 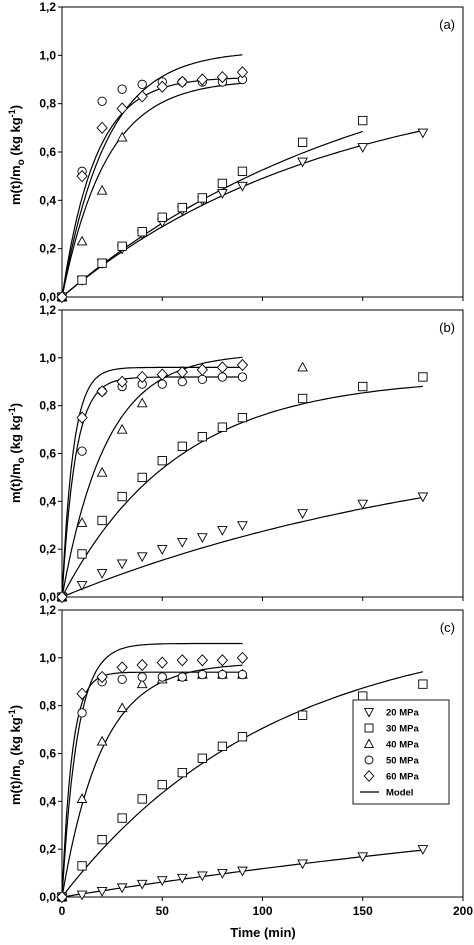 I want to click on y-axis-title-b: m(t)/mo (kg kg-1), so click(x=17, y=453).